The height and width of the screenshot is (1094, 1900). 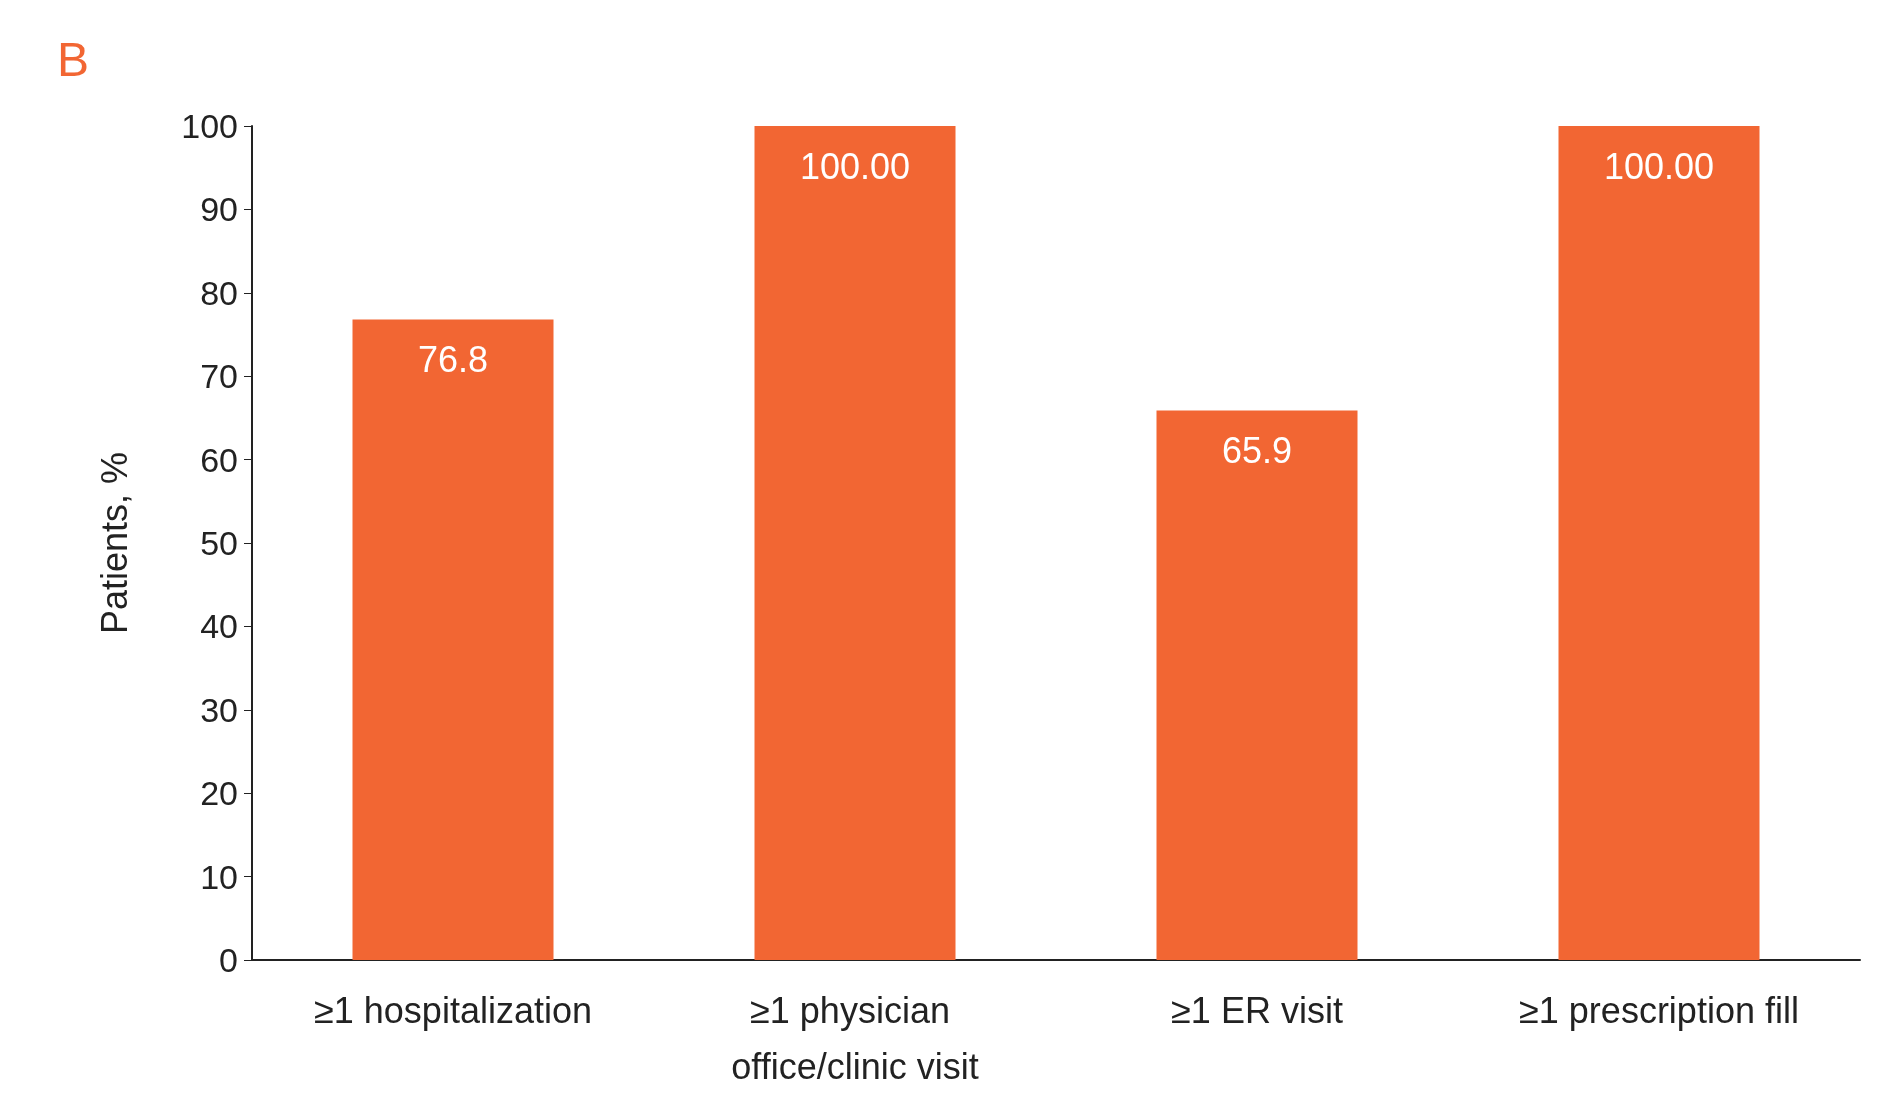 I want to click on y-tick-label: 30, so click(x=219, y=709).